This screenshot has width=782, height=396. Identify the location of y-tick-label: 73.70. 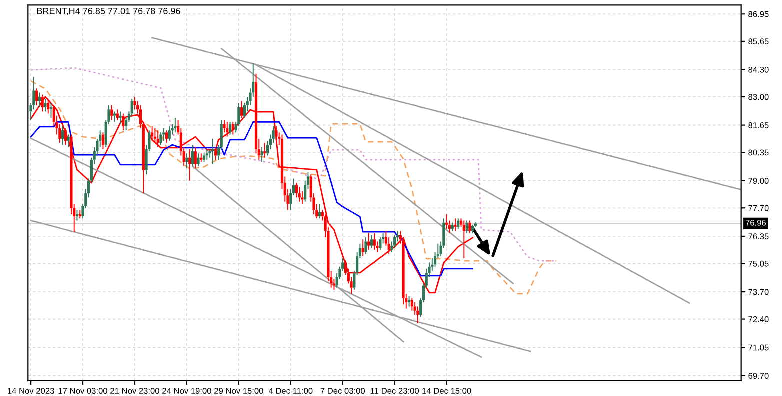
(758, 292).